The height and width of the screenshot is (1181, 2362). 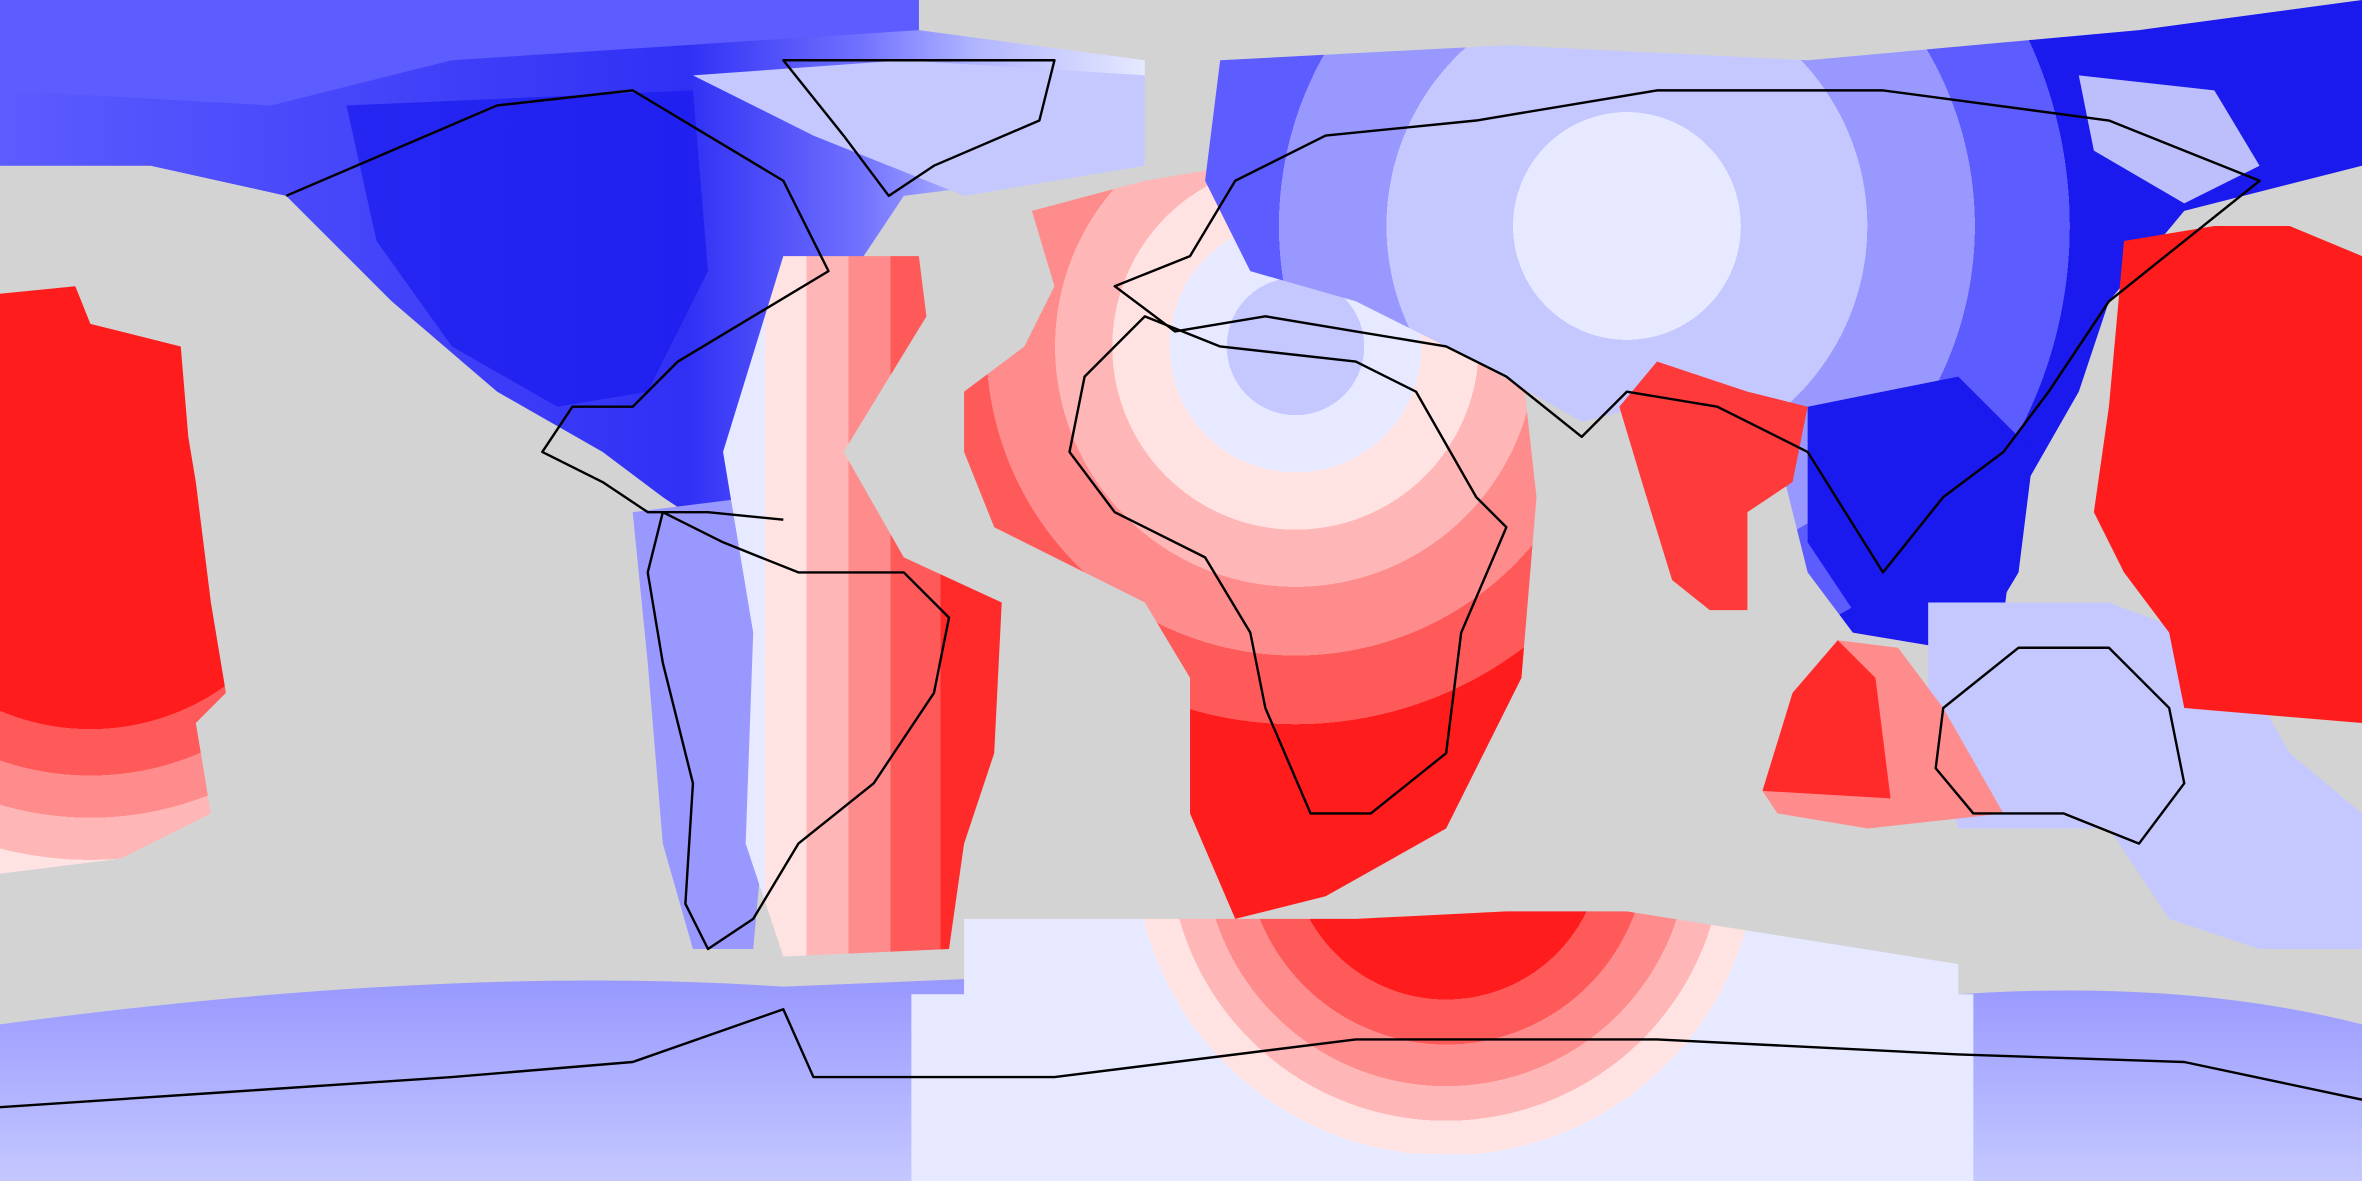 I want to click on southeast-asia-blue, so click(x=1920, y=512).